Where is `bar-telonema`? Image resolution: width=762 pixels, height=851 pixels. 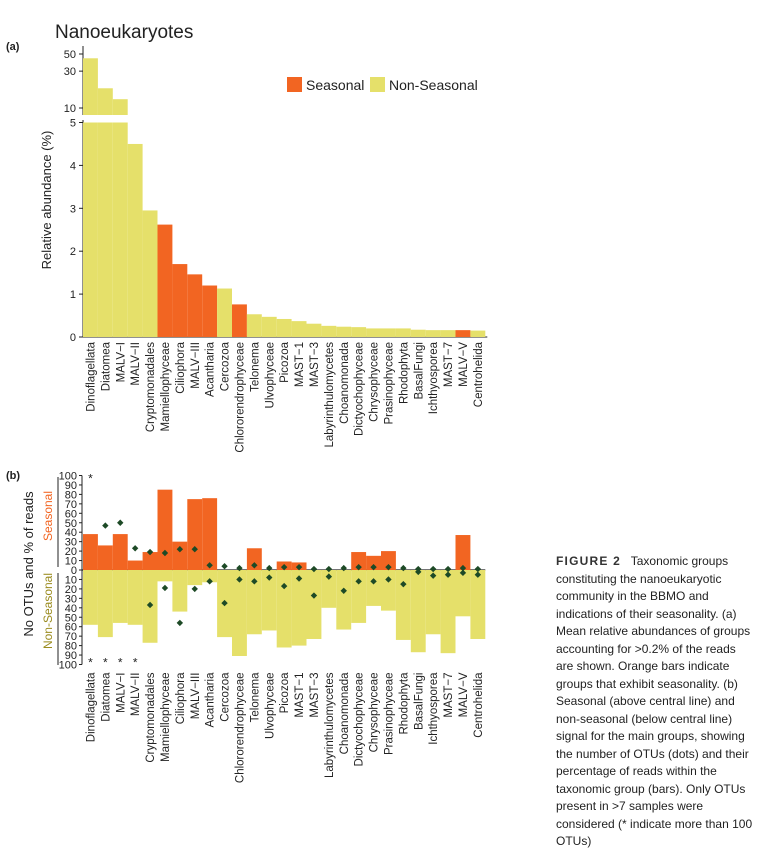 bar-telonema is located at coordinates (254, 325).